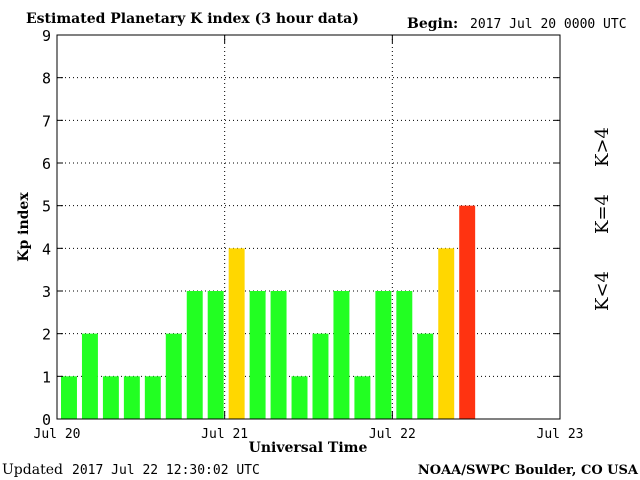  Describe the element at coordinates (46, 121) in the screenshot. I see `y-tick-label: 7` at that location.